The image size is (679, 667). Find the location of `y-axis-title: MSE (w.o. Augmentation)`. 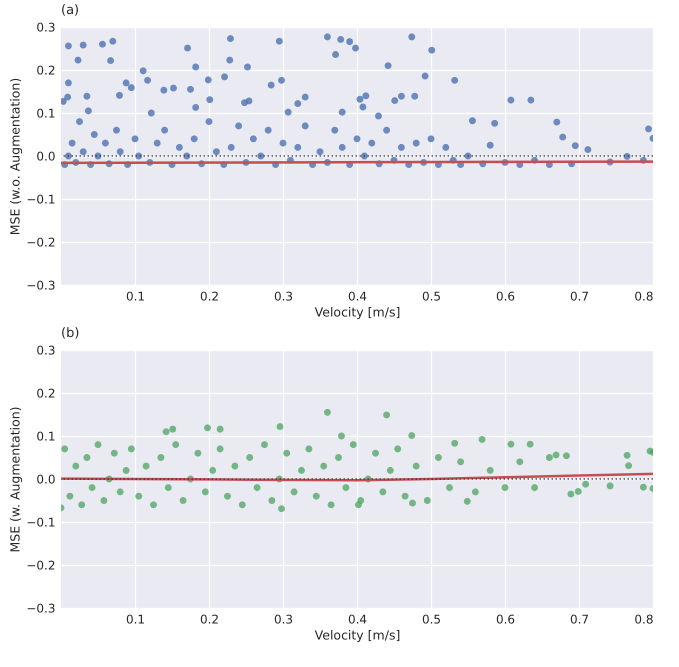

y-axis-title: MSE (w.o. Augmentation) is located at coordinates (14, 157).